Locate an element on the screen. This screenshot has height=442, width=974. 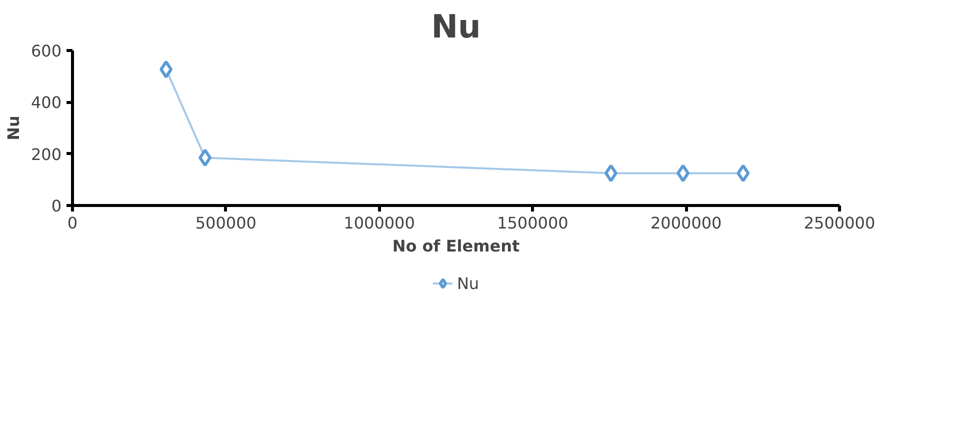
y-tick-label: 200 is located at coordinates (46, 154).